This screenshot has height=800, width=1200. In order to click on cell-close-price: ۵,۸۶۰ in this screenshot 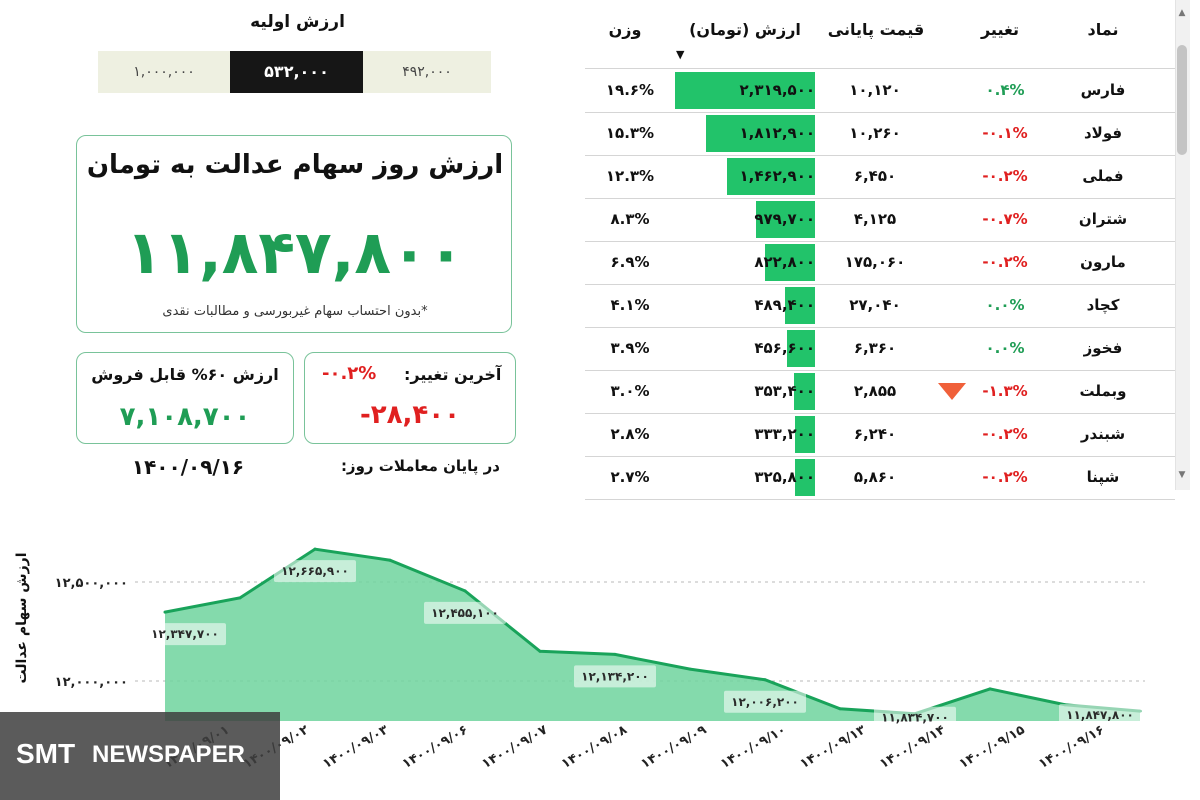, I will do `click(875, 477)`.